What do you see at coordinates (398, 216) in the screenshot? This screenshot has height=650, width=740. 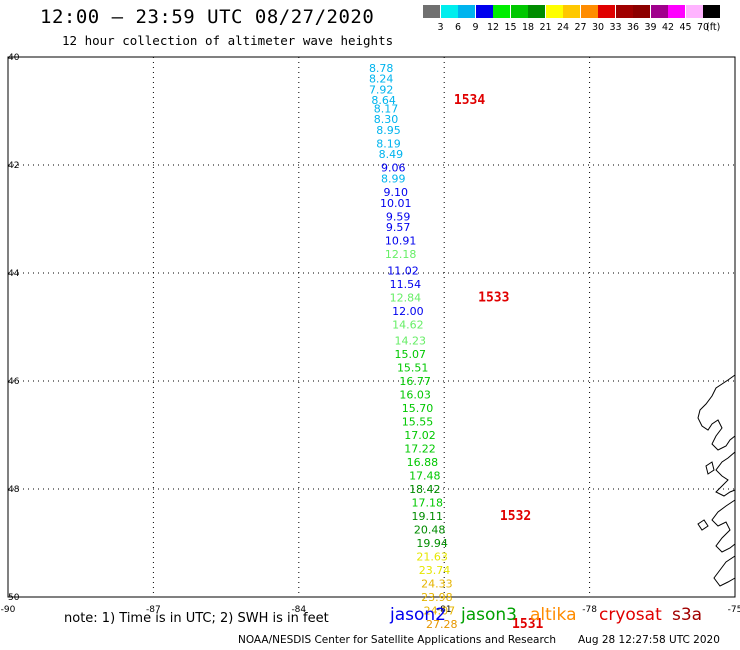 I see `wave-height-label: 9.59` at bounding box center [398, 216].